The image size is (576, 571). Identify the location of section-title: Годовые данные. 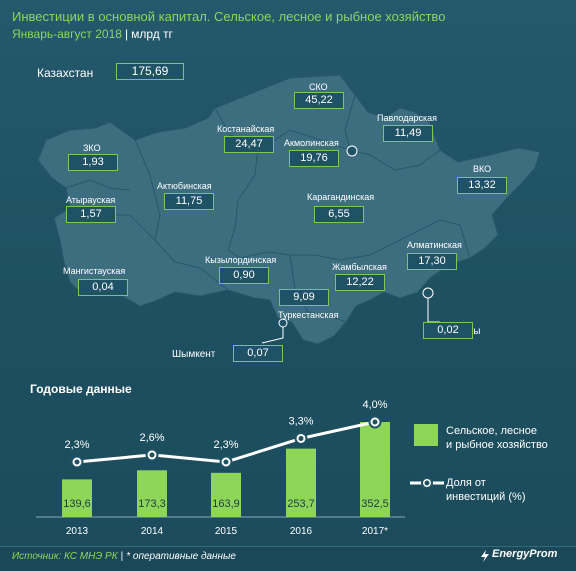
(81, 389).